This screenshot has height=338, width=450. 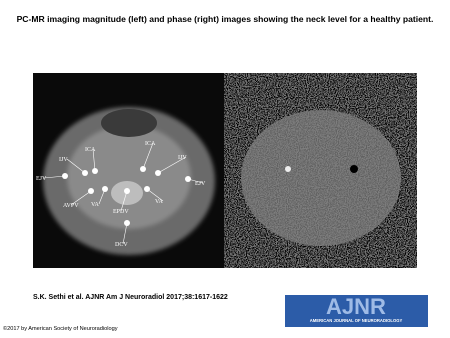 What do you see at coordinates (121, 245) in the screenshot?
I see `annotation-label: DCV` at bounding box center [121, 245].